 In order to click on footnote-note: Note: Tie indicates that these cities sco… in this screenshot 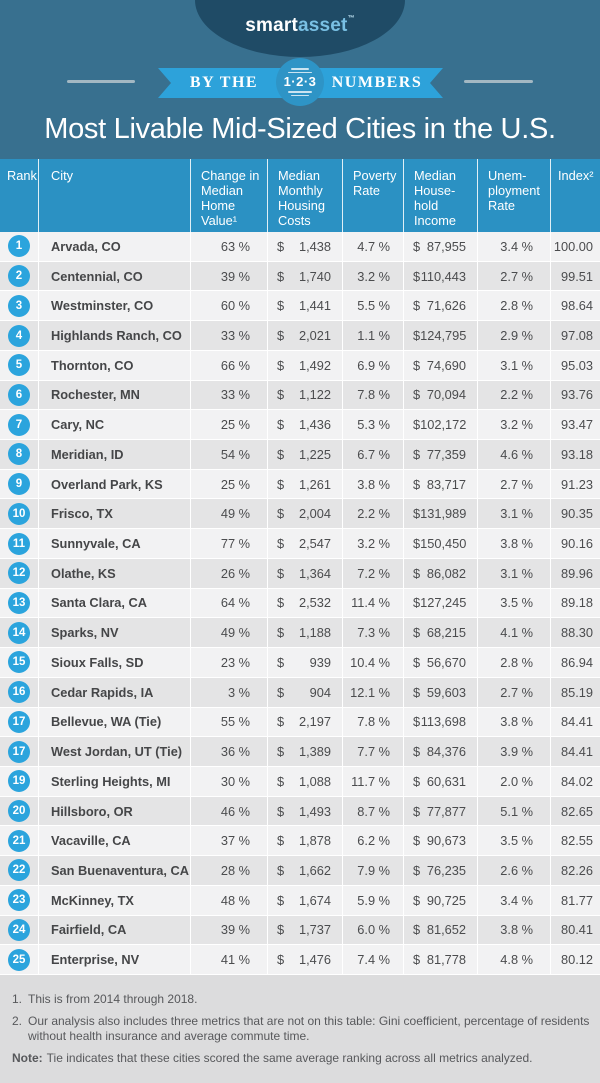, I will do `click(302, 1058)`.